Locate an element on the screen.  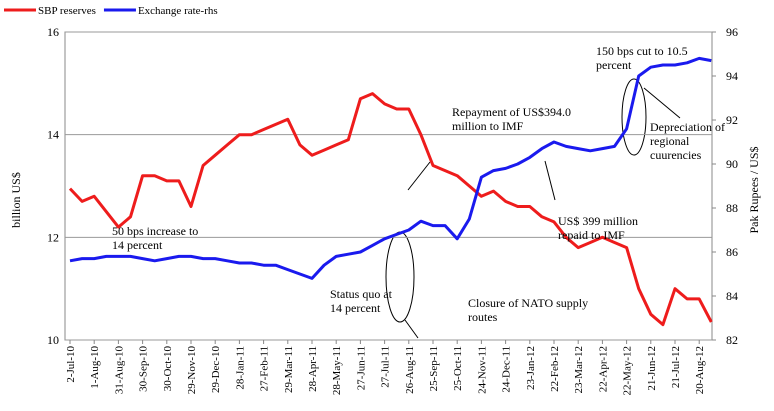
y-tick-label: 10 is located at coordinates (53, 340).